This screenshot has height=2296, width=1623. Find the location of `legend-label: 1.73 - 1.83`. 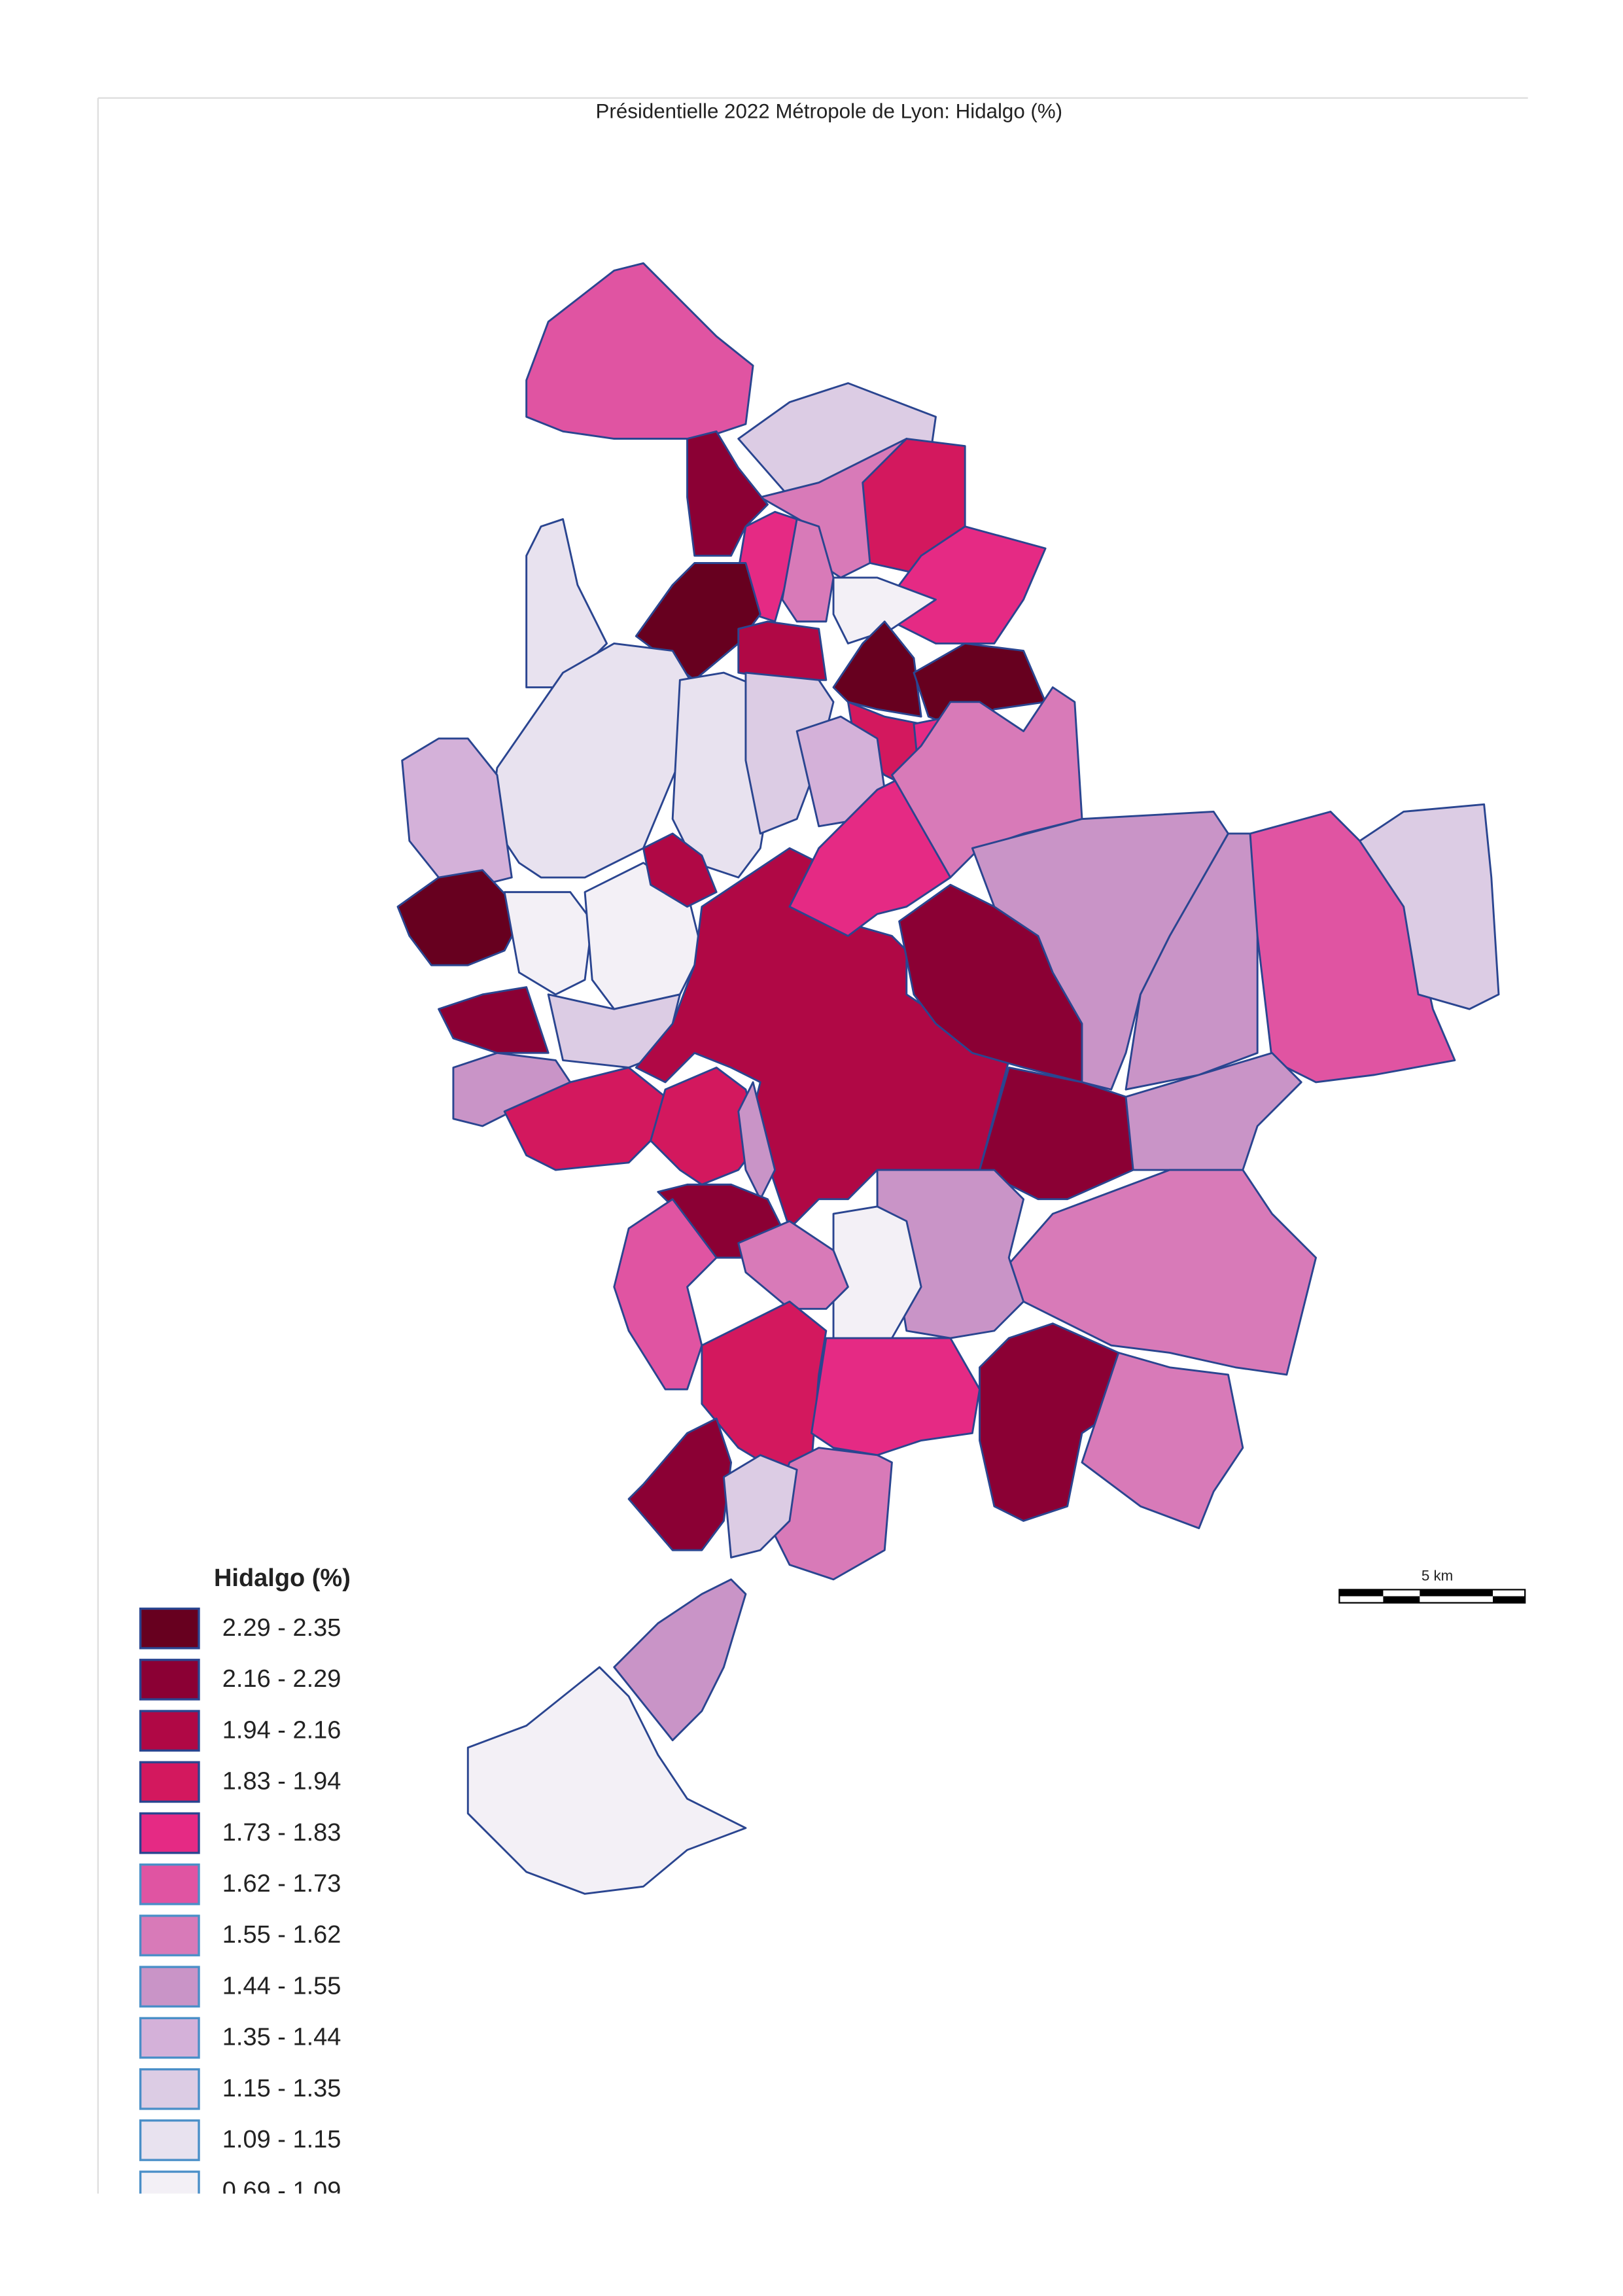

legend-label: 1.73 - 1.83 is located at coordinates (281, 1832).